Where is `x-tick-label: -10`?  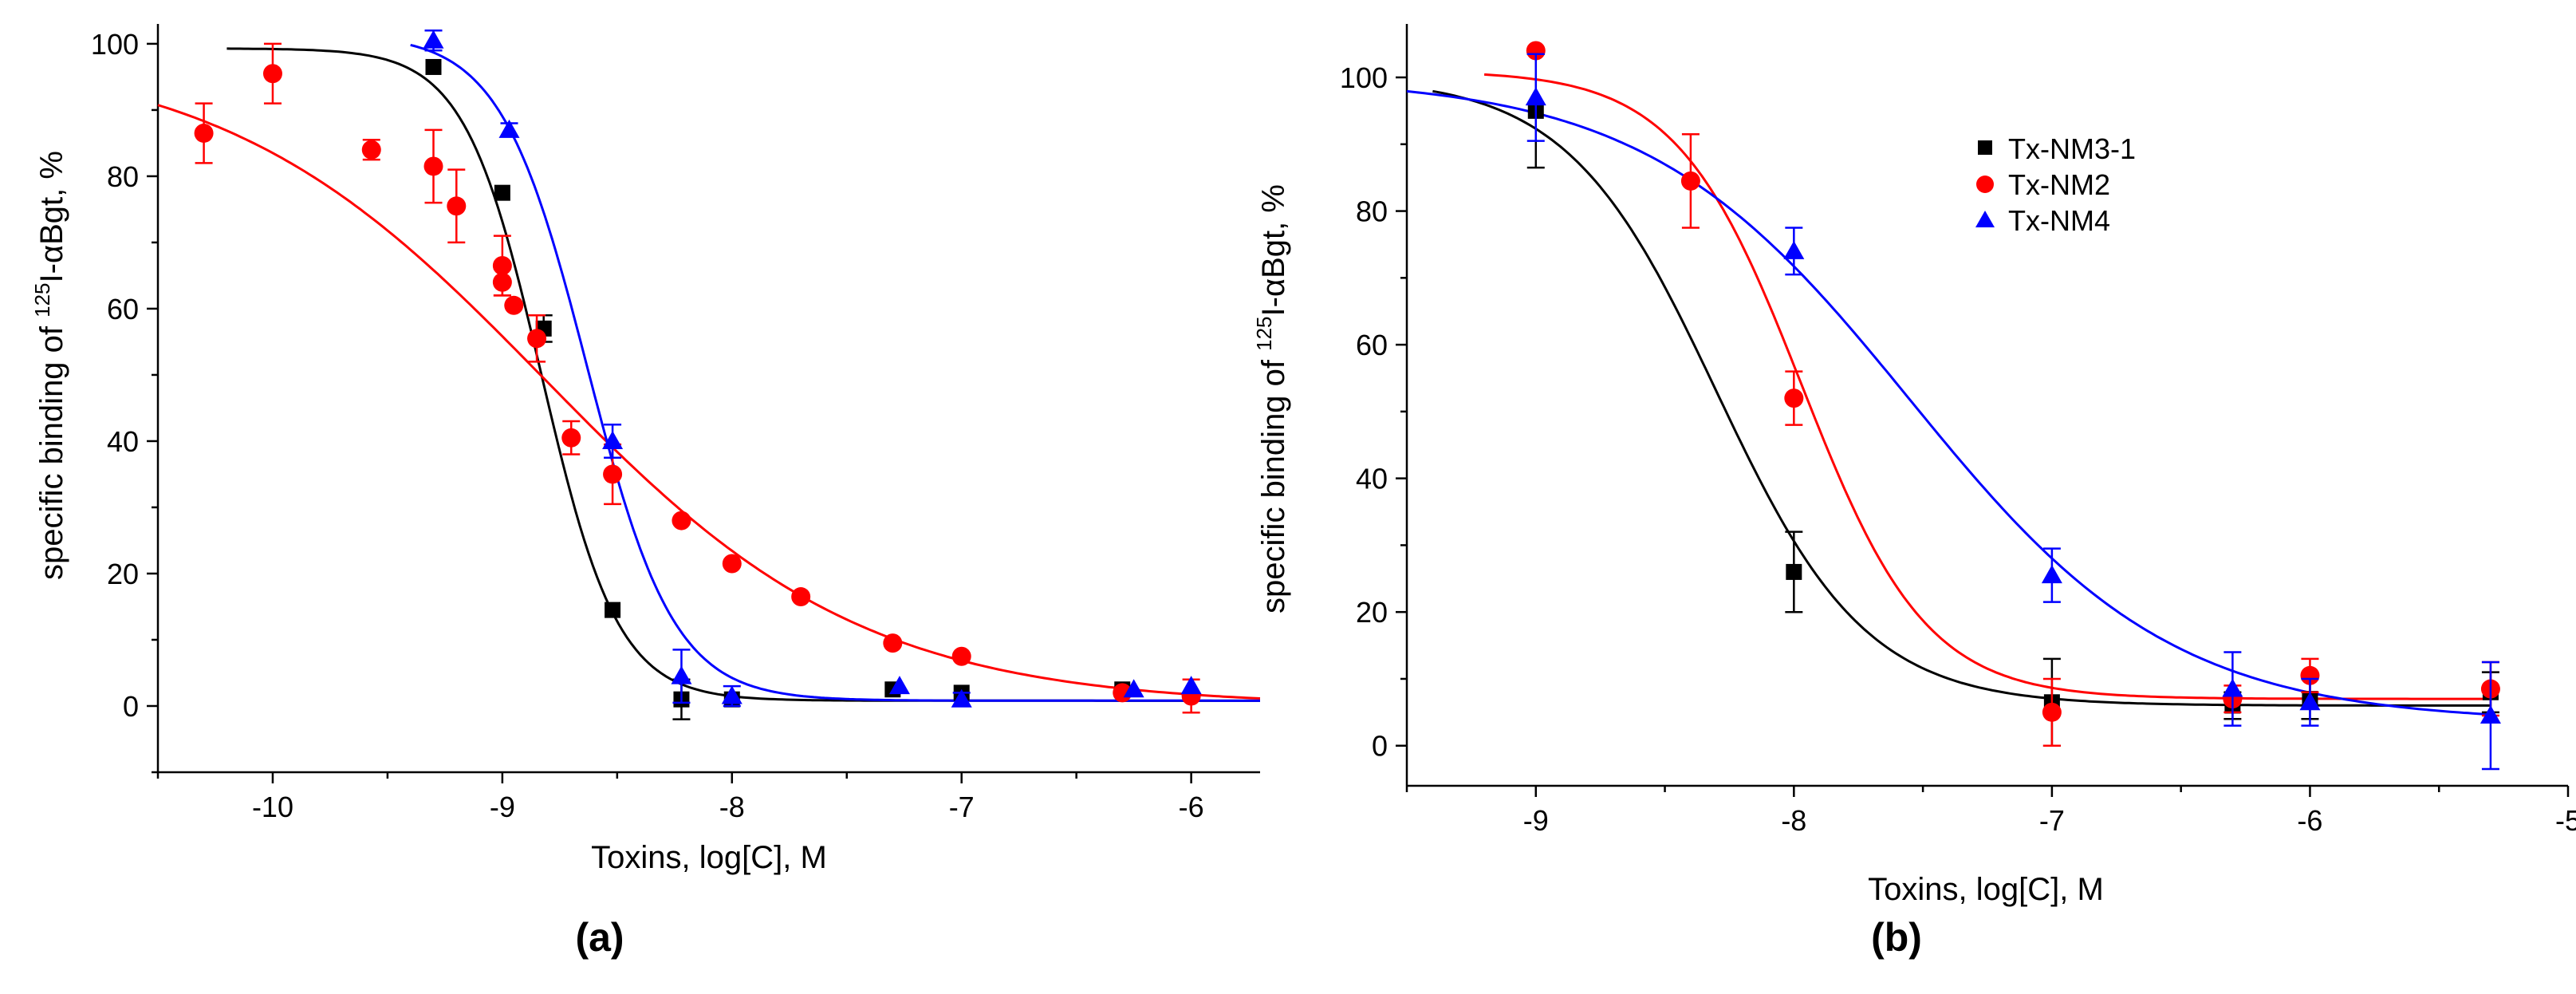
x-tick-label: -10 is located at coordinates (272, 807).